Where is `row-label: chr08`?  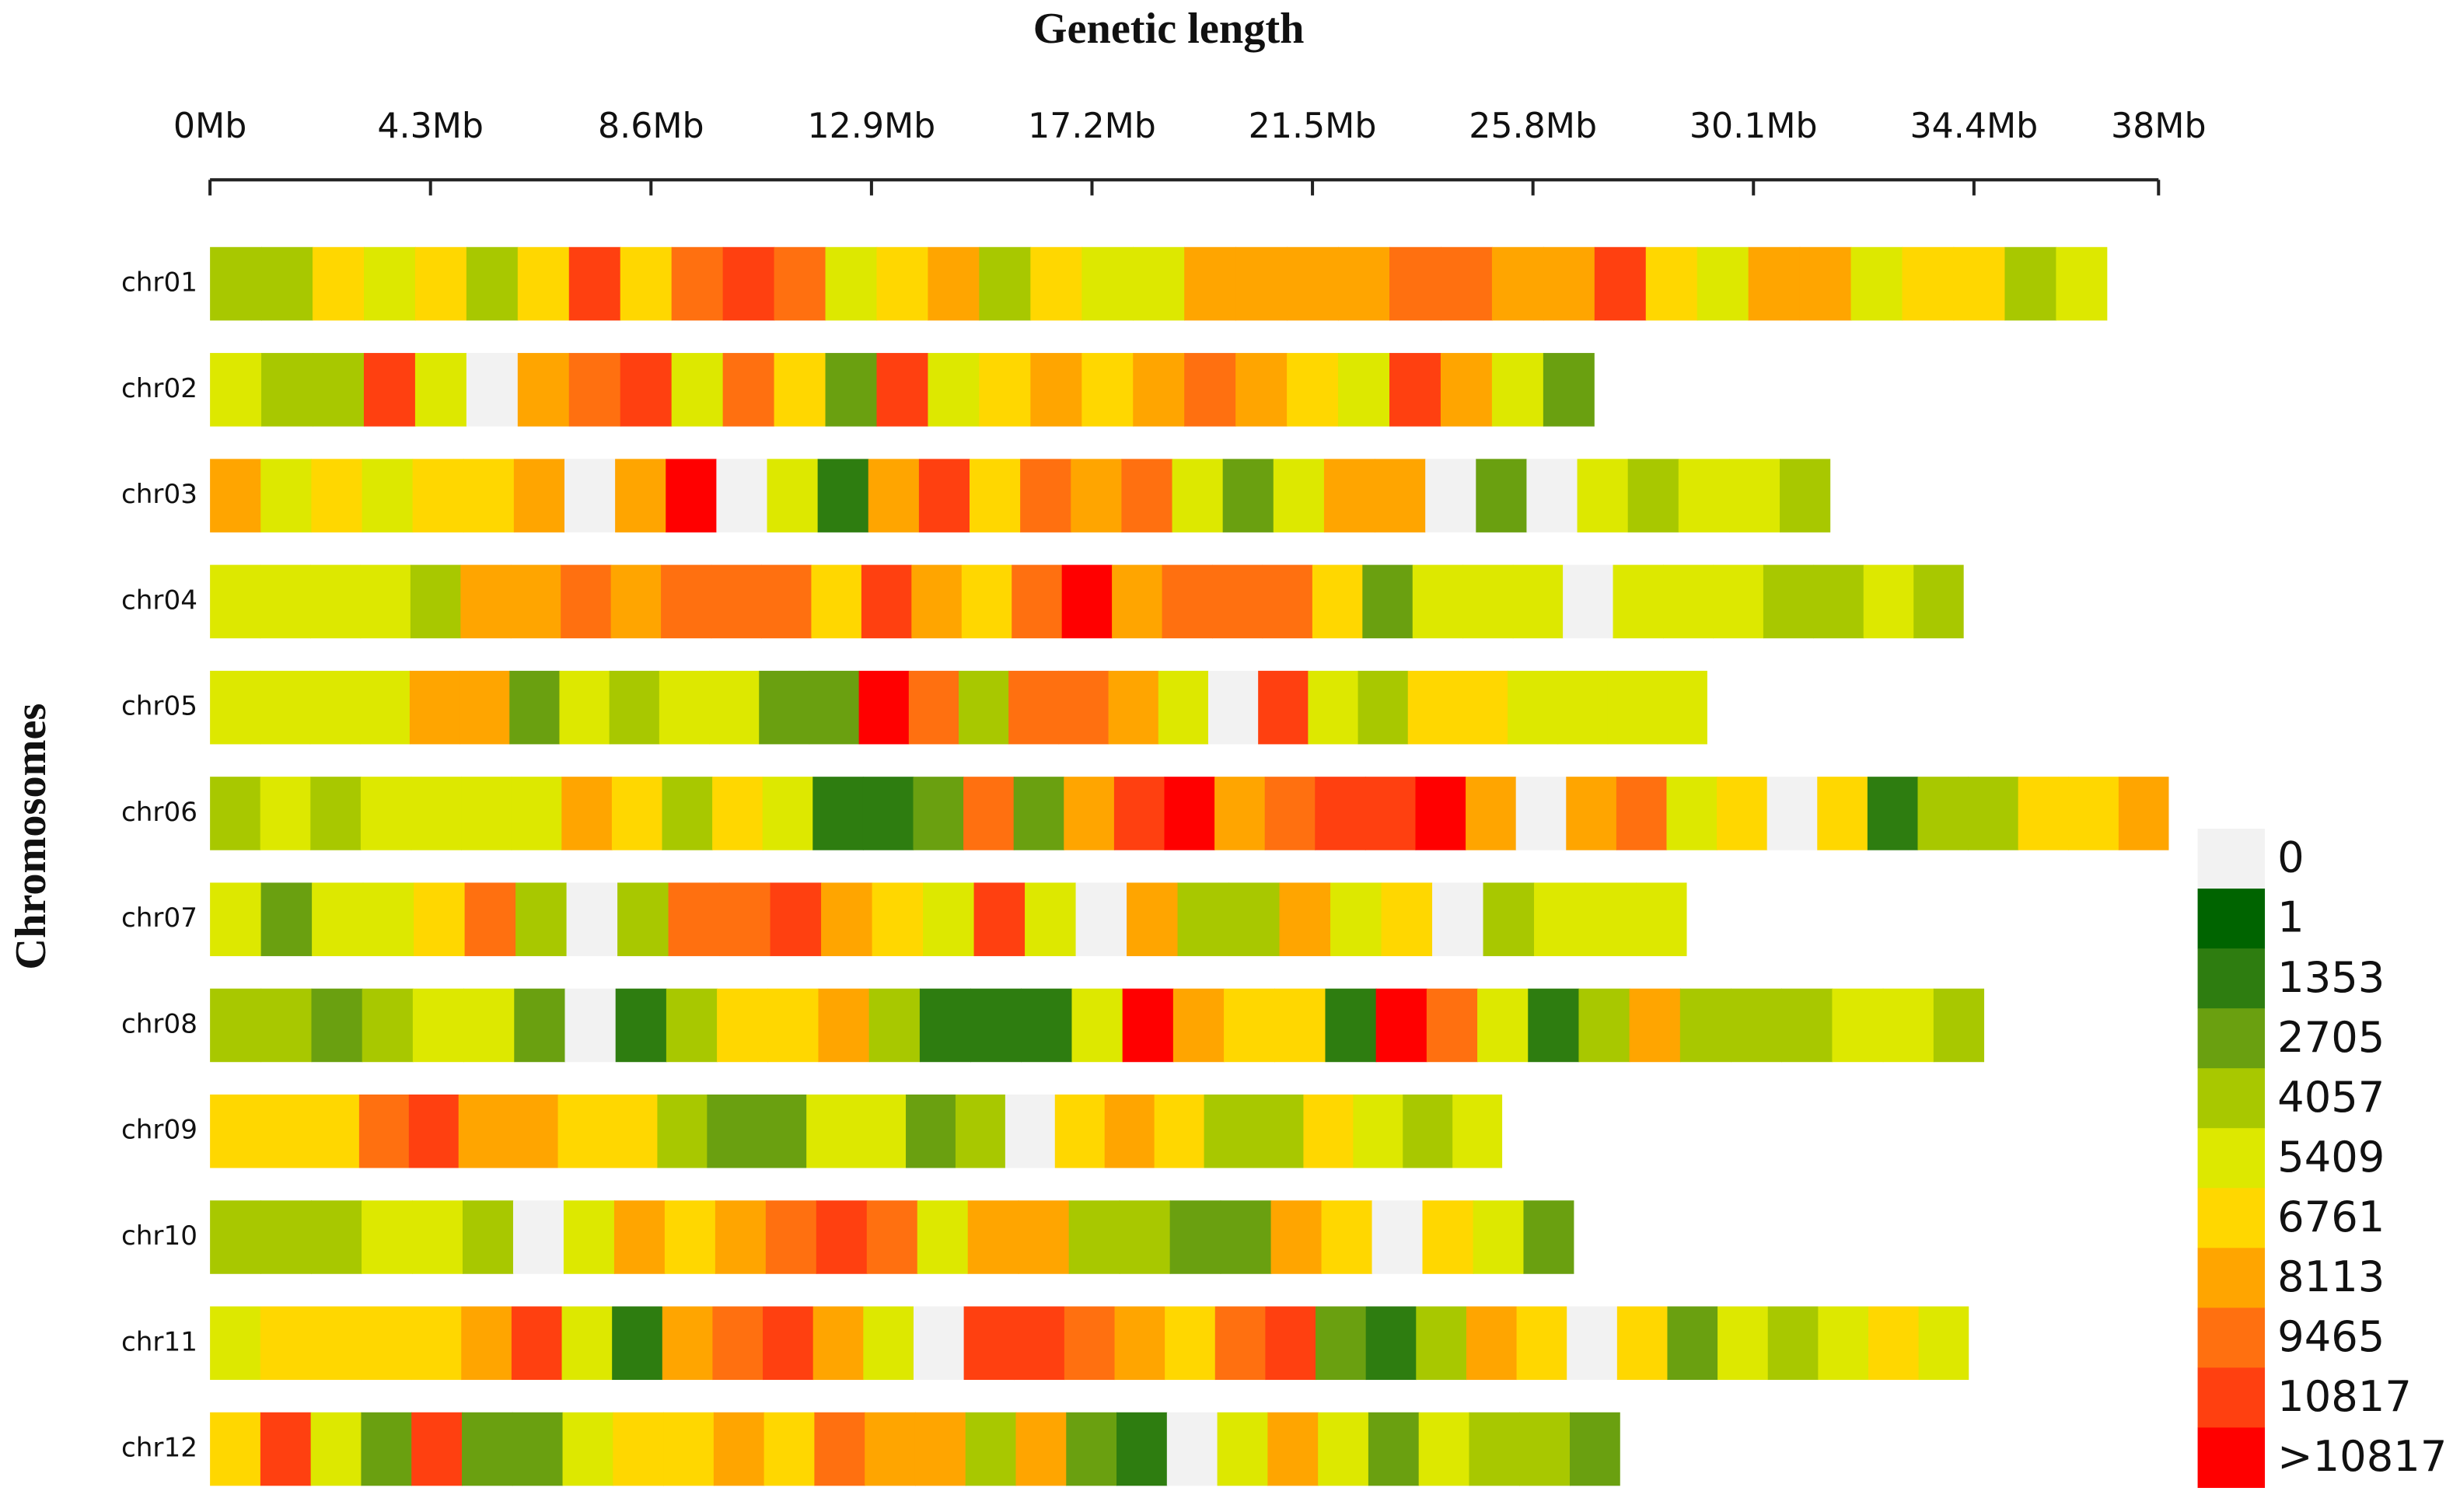 row-label: chr08 is located at coordinates (159, 1023).